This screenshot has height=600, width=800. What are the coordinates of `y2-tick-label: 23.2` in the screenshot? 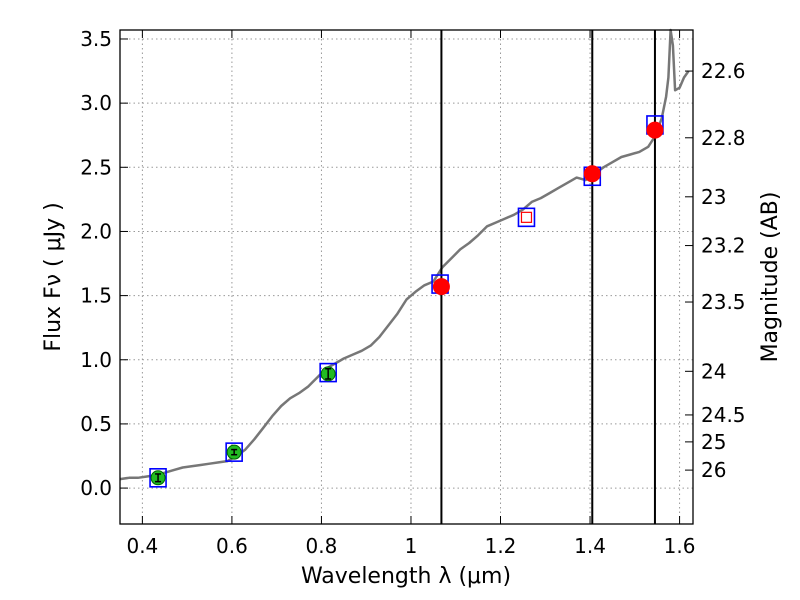 It's located at (723, 246).